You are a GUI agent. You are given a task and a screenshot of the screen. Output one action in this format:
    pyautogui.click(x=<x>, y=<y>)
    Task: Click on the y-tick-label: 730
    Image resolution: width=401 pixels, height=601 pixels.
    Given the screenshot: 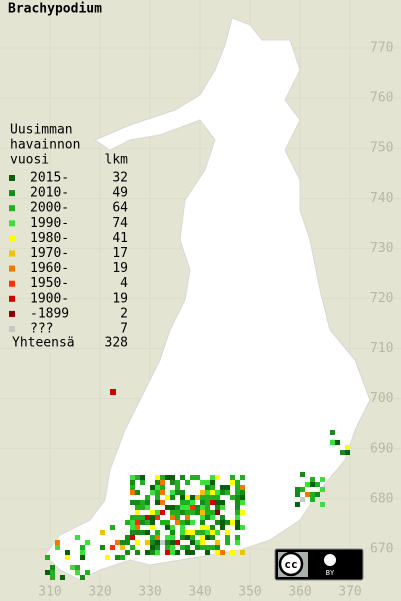 What is the action you would take?
    pyautogui.click(x=381, y=248)
    